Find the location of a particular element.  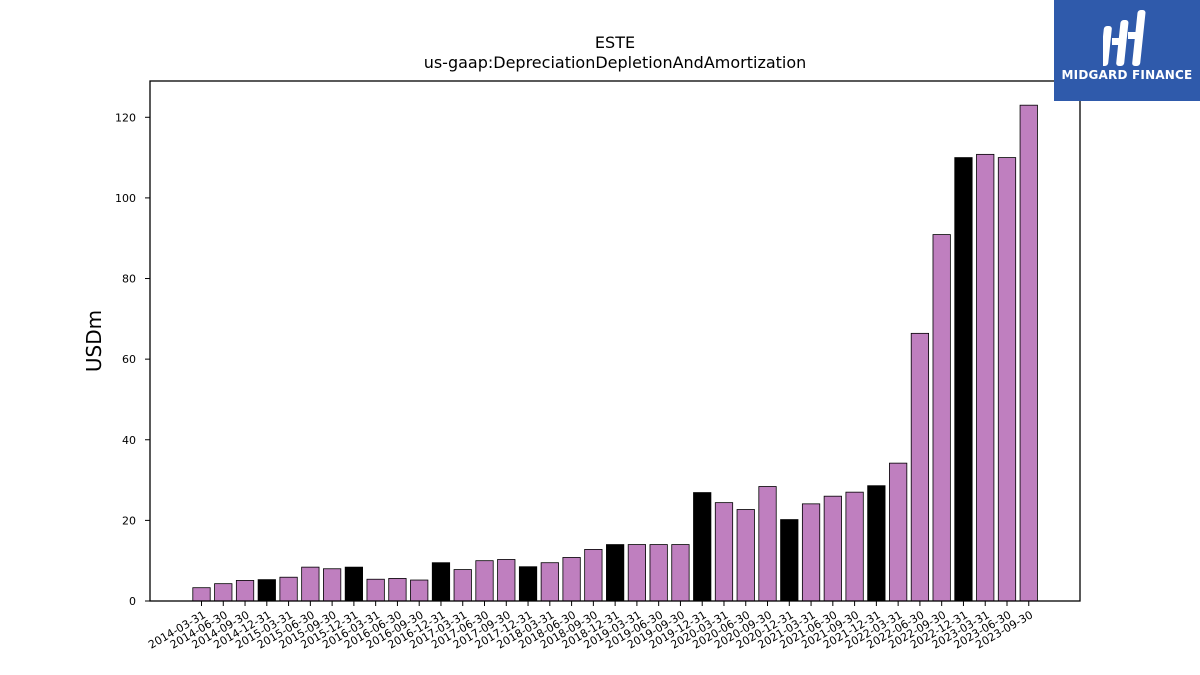

y-tick-label: 0 is located at coordinates (132, 601).